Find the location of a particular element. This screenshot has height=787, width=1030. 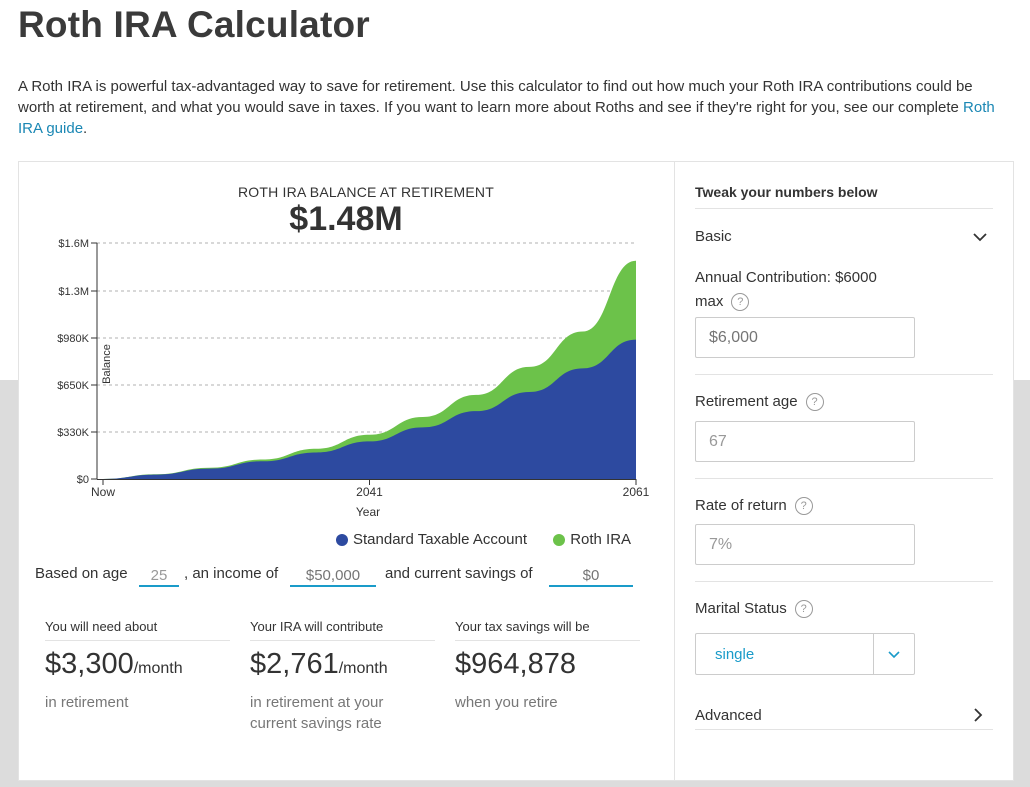

stat-contribute-value: $2,761/month is located at coordinates (319, 664).